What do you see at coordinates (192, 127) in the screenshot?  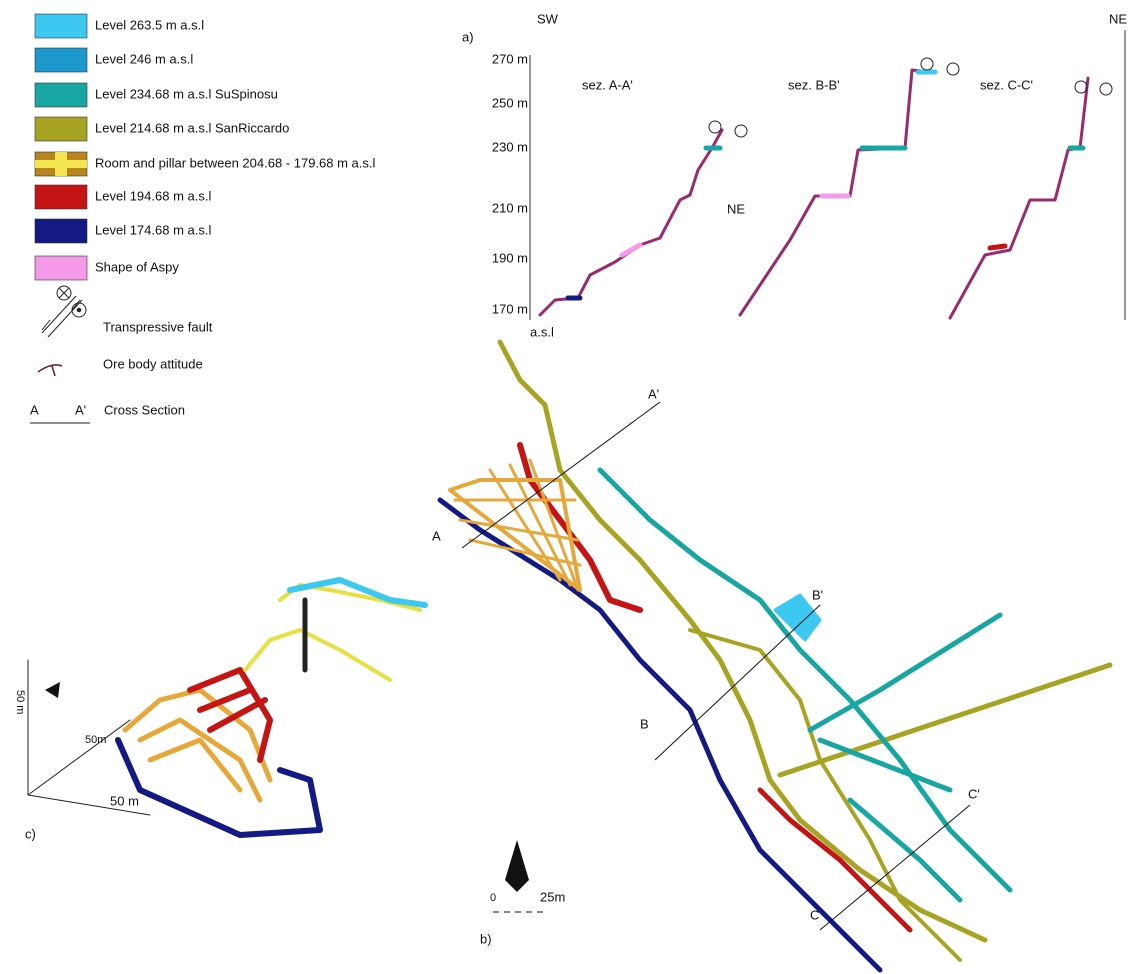 I see `legend-label: Level 214.68 m a.s.l SanRiccardo` at bounding box center [192, 127].